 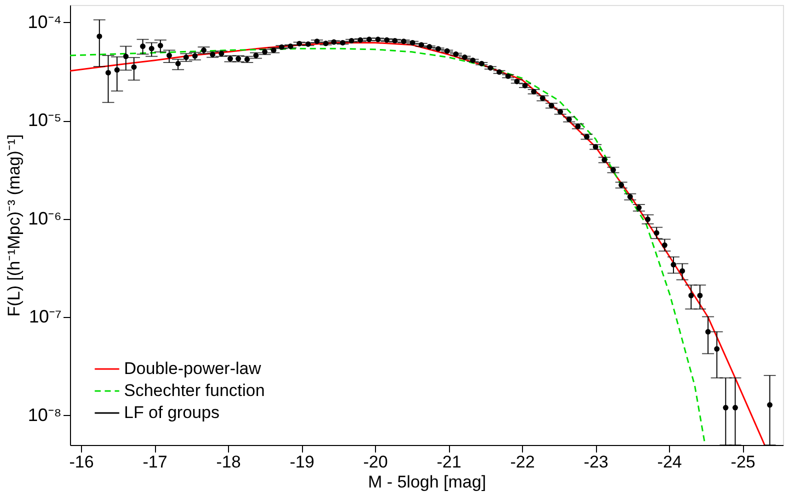 I want to click on x-tick-label: -22, so click(x=522, y=462).